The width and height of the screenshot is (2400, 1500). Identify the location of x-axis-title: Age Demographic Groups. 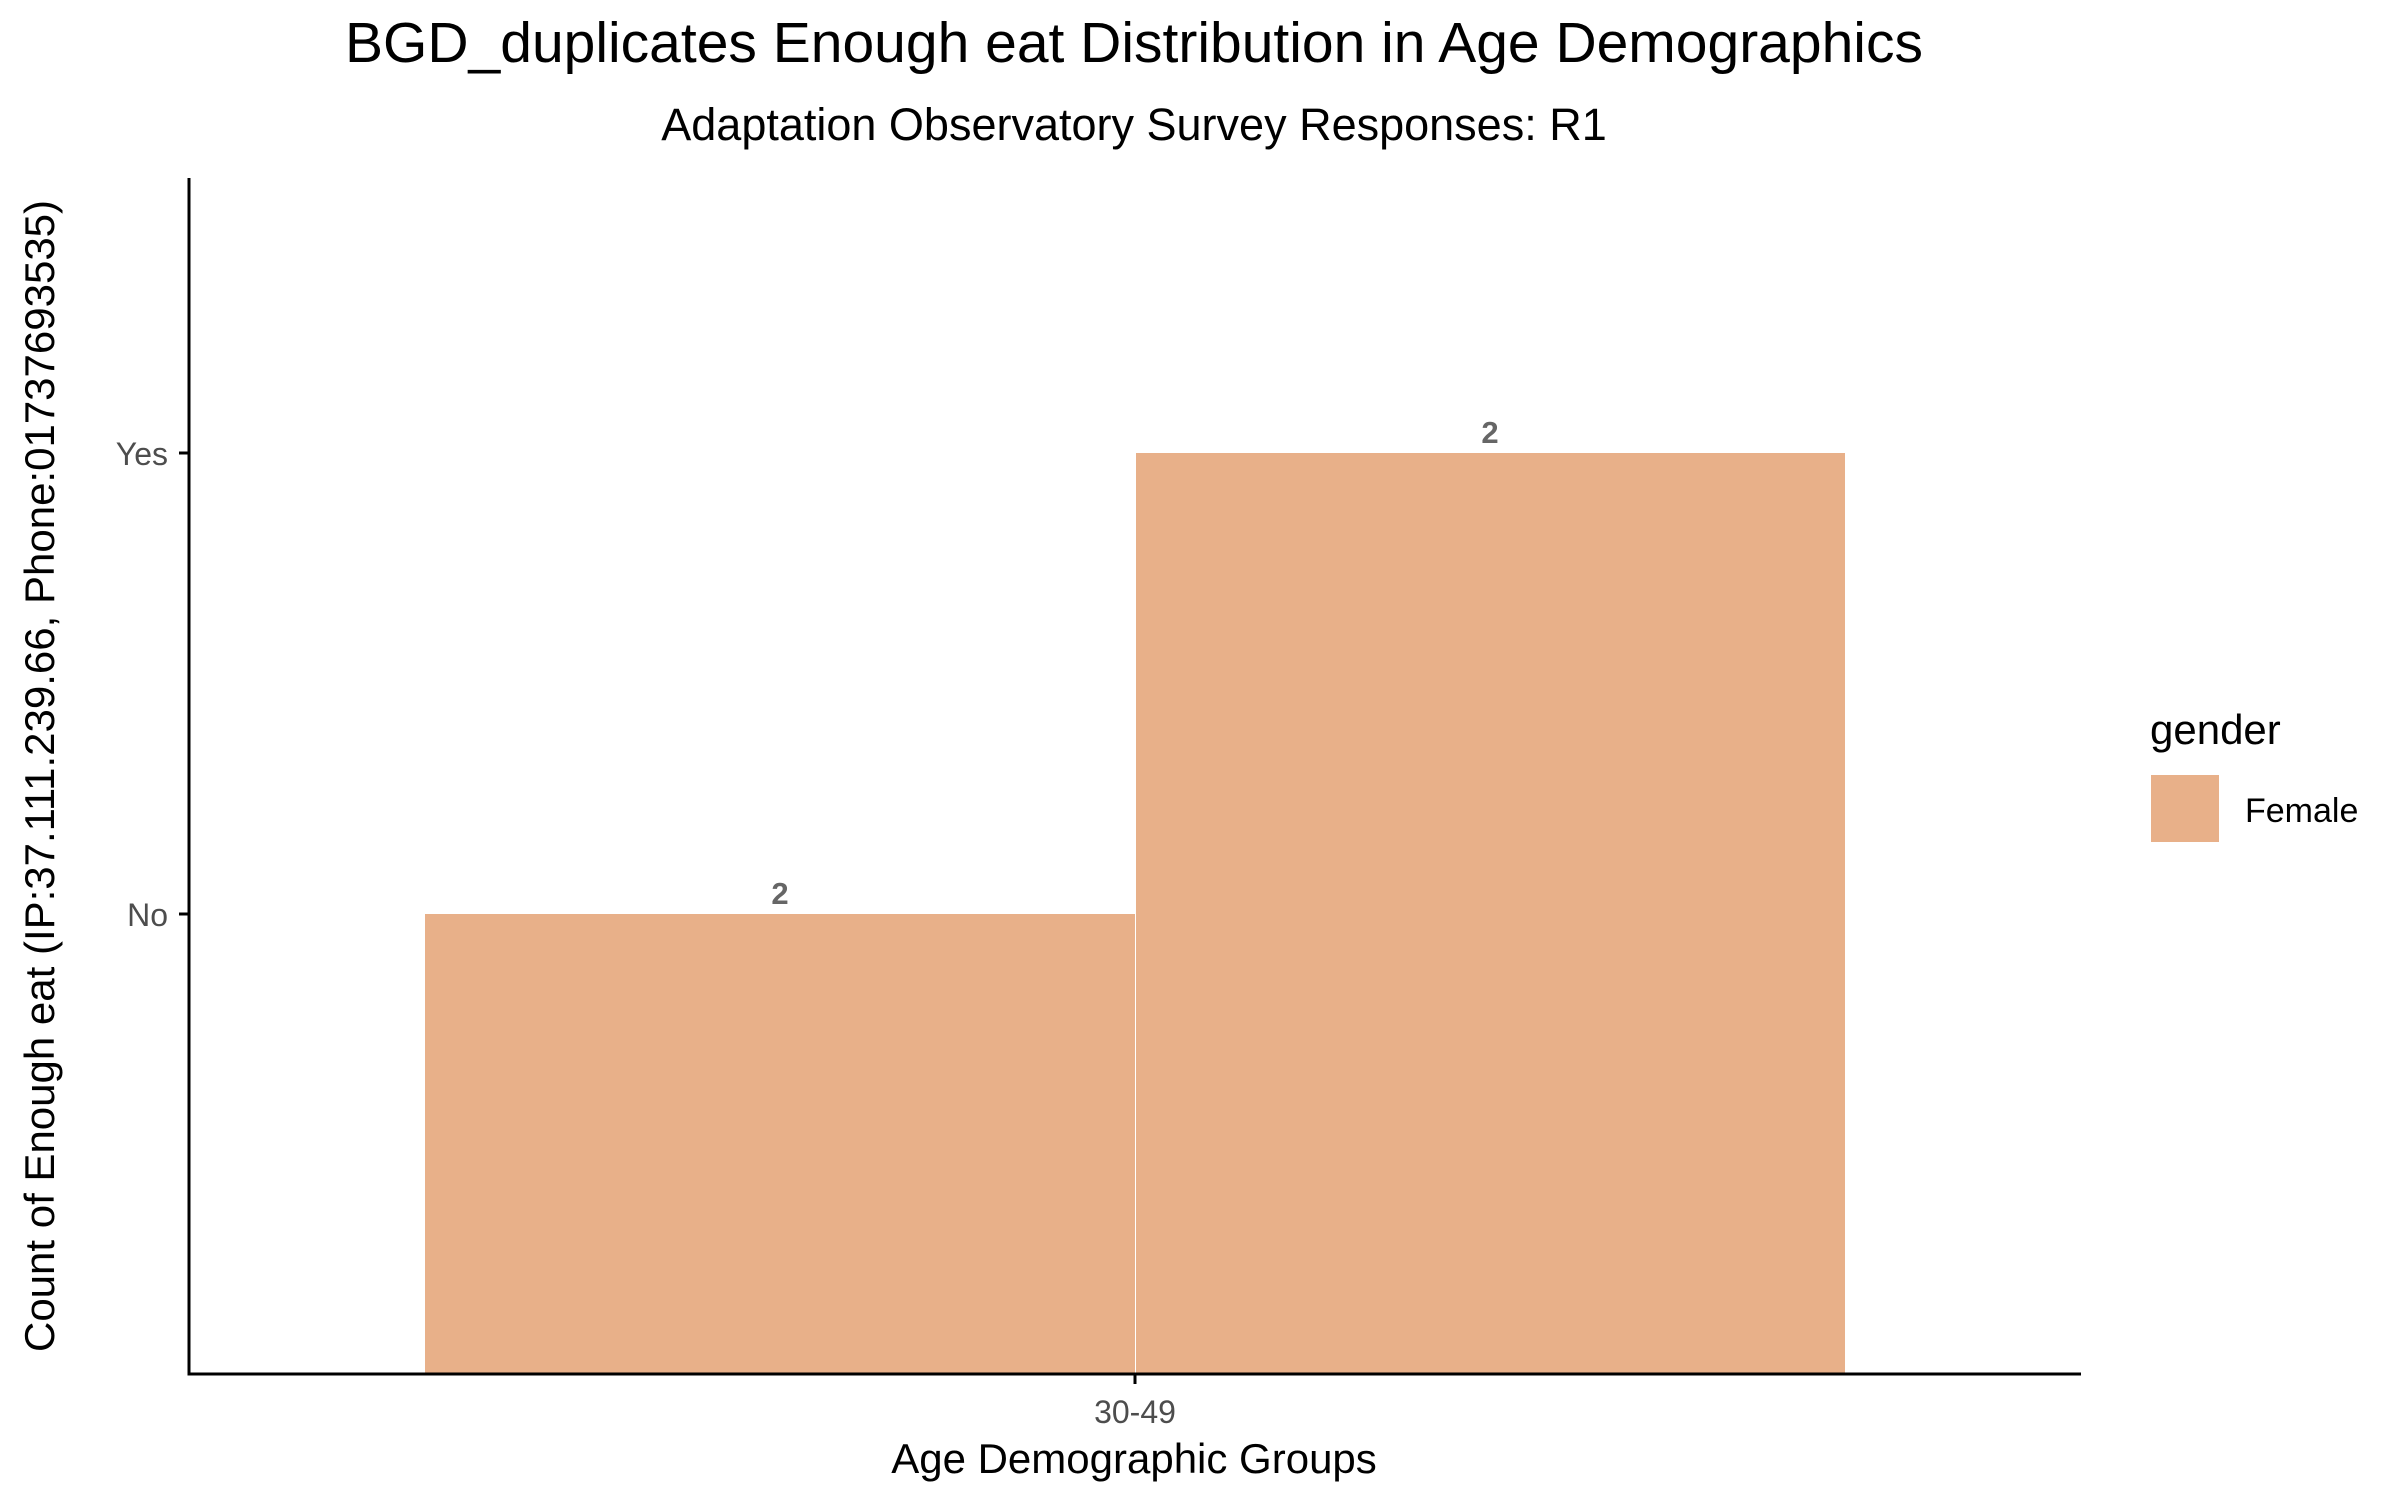
(1134, 1458).